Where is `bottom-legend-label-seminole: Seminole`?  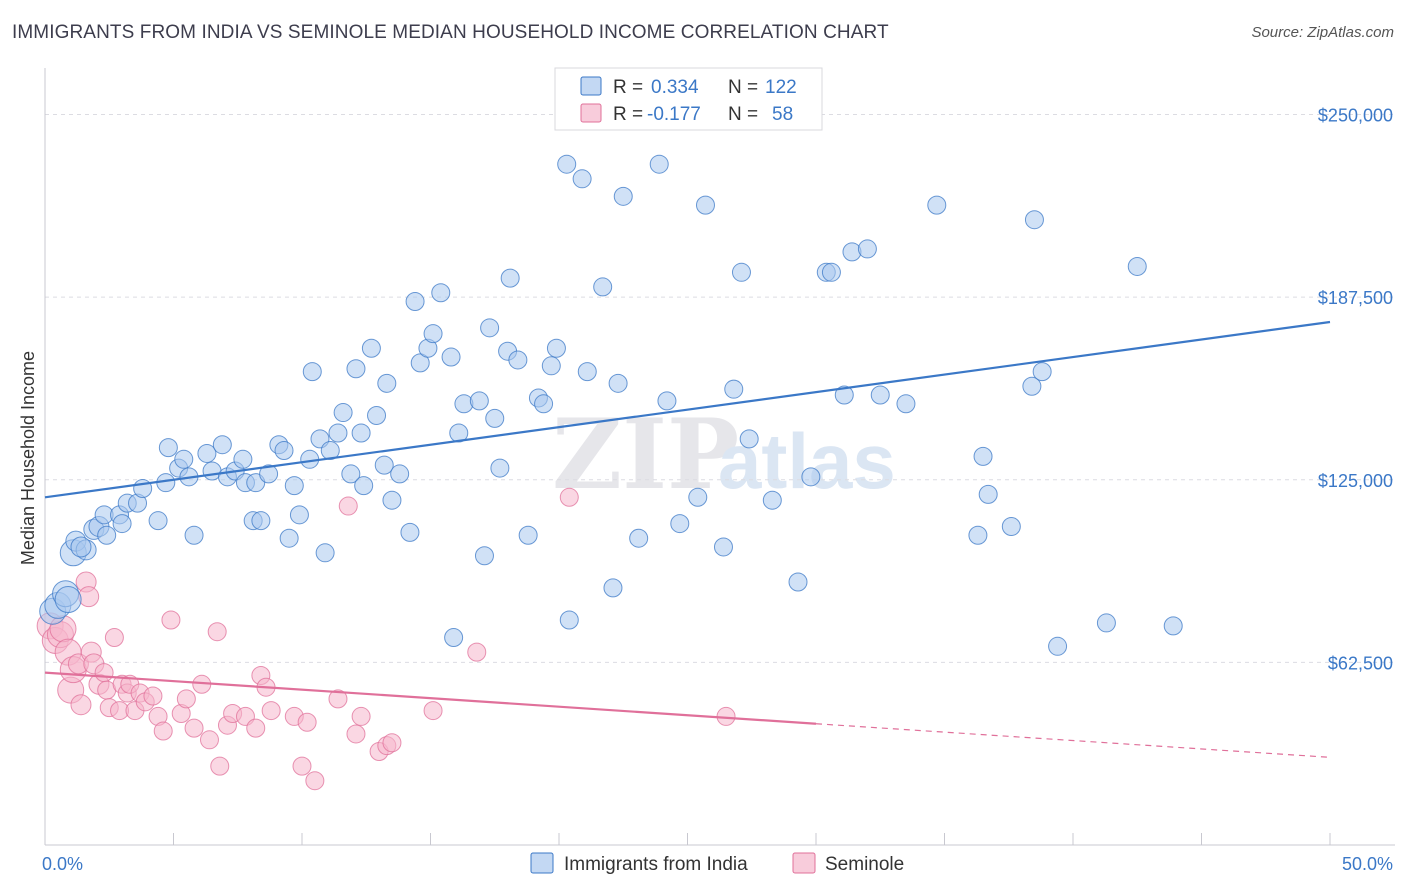
bottom-legend-label-seminole: Seminole is located at coordinates (864, 864).